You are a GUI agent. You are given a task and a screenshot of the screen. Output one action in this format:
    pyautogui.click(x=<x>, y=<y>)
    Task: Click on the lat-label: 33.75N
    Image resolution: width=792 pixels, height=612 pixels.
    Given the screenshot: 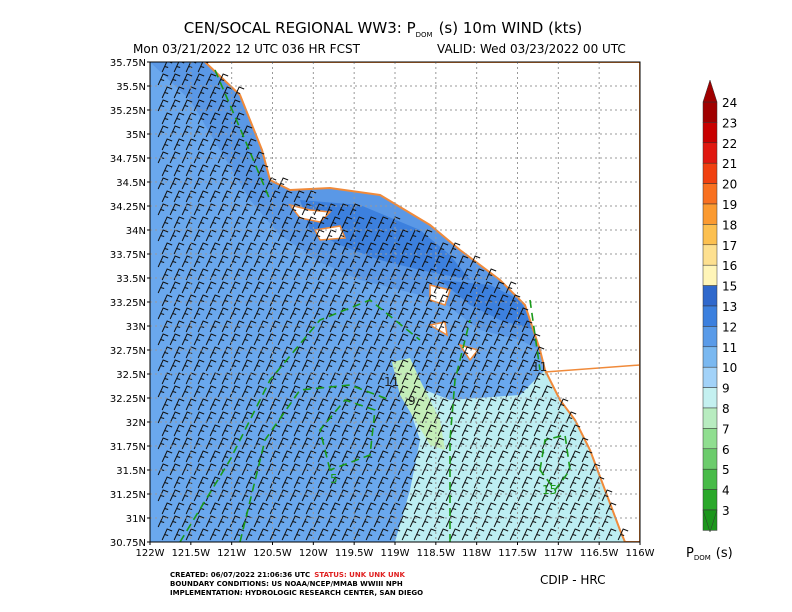 What is the action you would take?
    pyautogui.click(x=128, y=255)
    